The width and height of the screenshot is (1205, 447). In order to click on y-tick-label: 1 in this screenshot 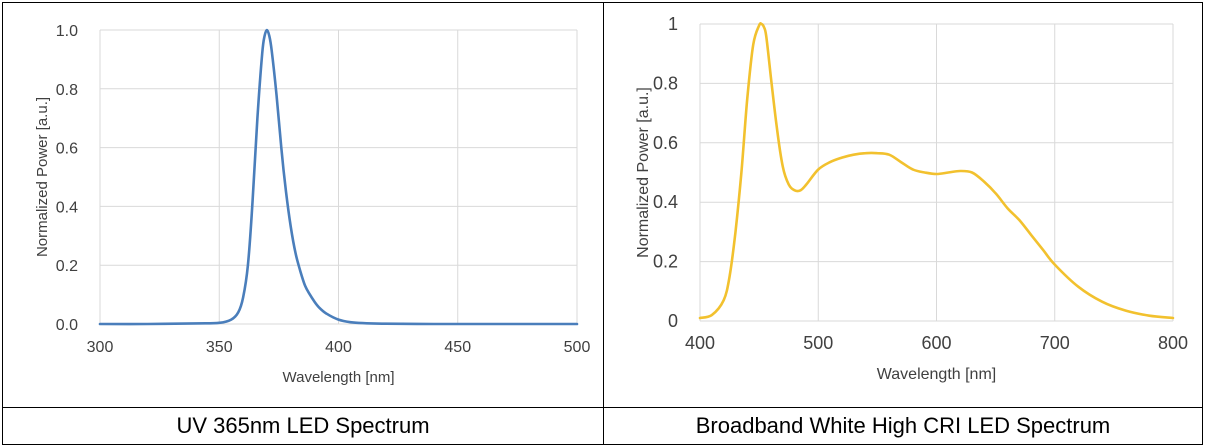, I will do `click(673, 24)`.